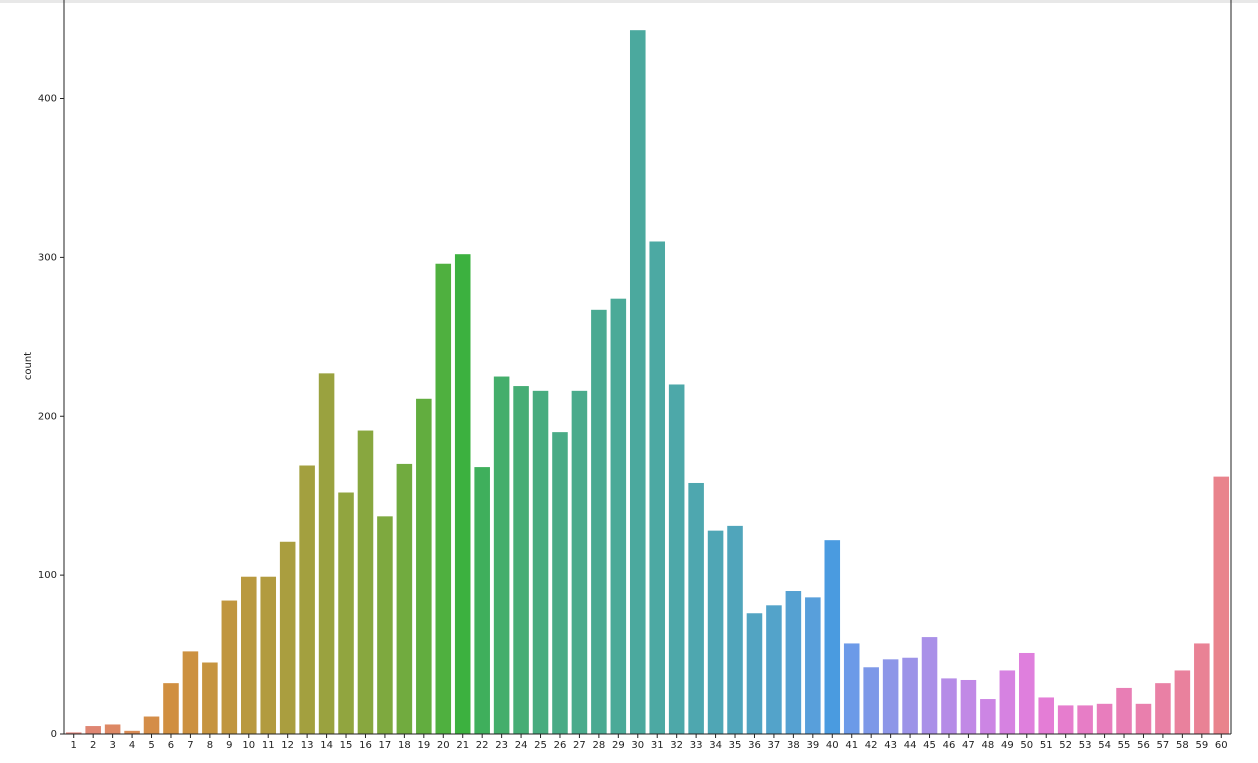 The height and width of the screenshot is (763, 1258). What do you see at coordinates (735, 745) in the screenshot?
I see `x-tick-label: 35` at bounding box center [735, 745].